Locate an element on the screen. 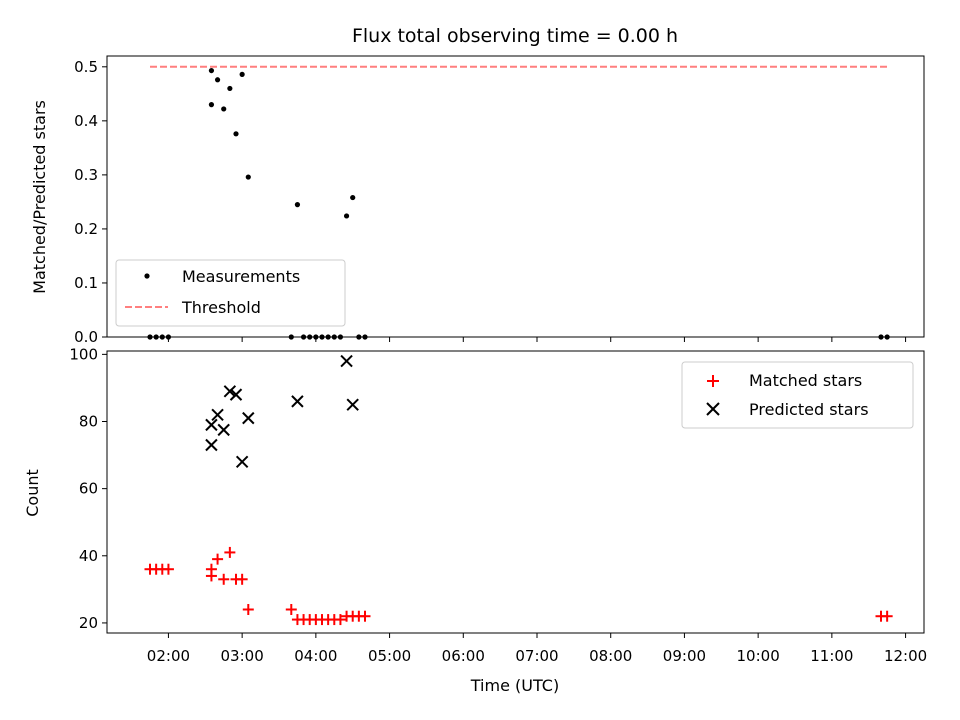 This screenshot has width=960, height=720. x-tick-label-6: 08:00 is located at coordinates (610, 656).